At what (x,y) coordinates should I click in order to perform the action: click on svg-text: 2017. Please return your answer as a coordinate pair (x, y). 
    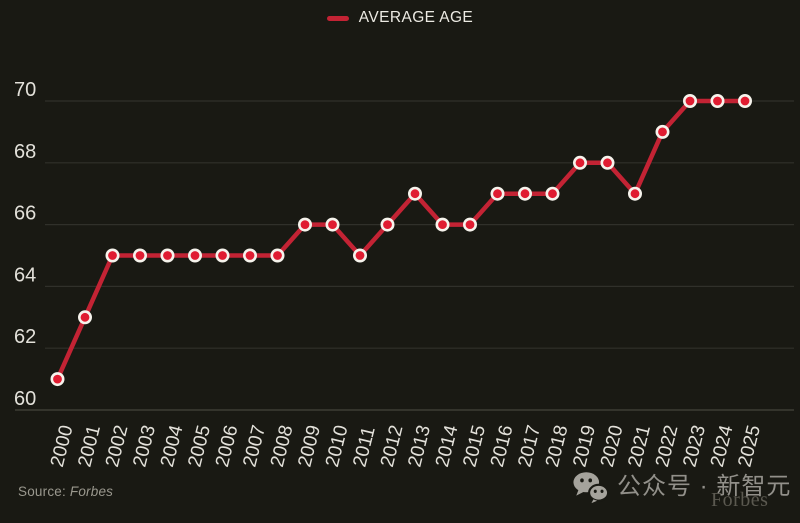
    Looking at the image, I should click on (529, 446).